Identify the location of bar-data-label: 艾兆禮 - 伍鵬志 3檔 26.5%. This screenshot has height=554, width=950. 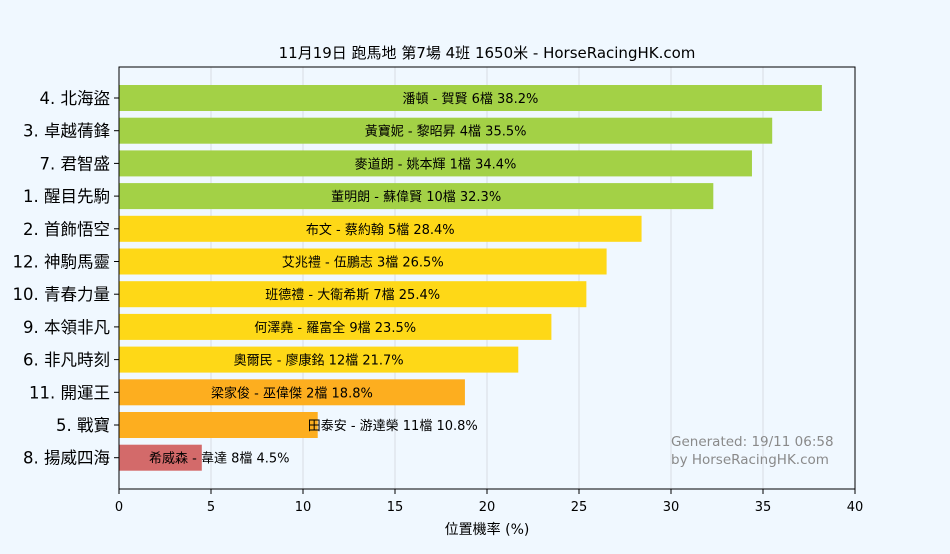
(363, 263).